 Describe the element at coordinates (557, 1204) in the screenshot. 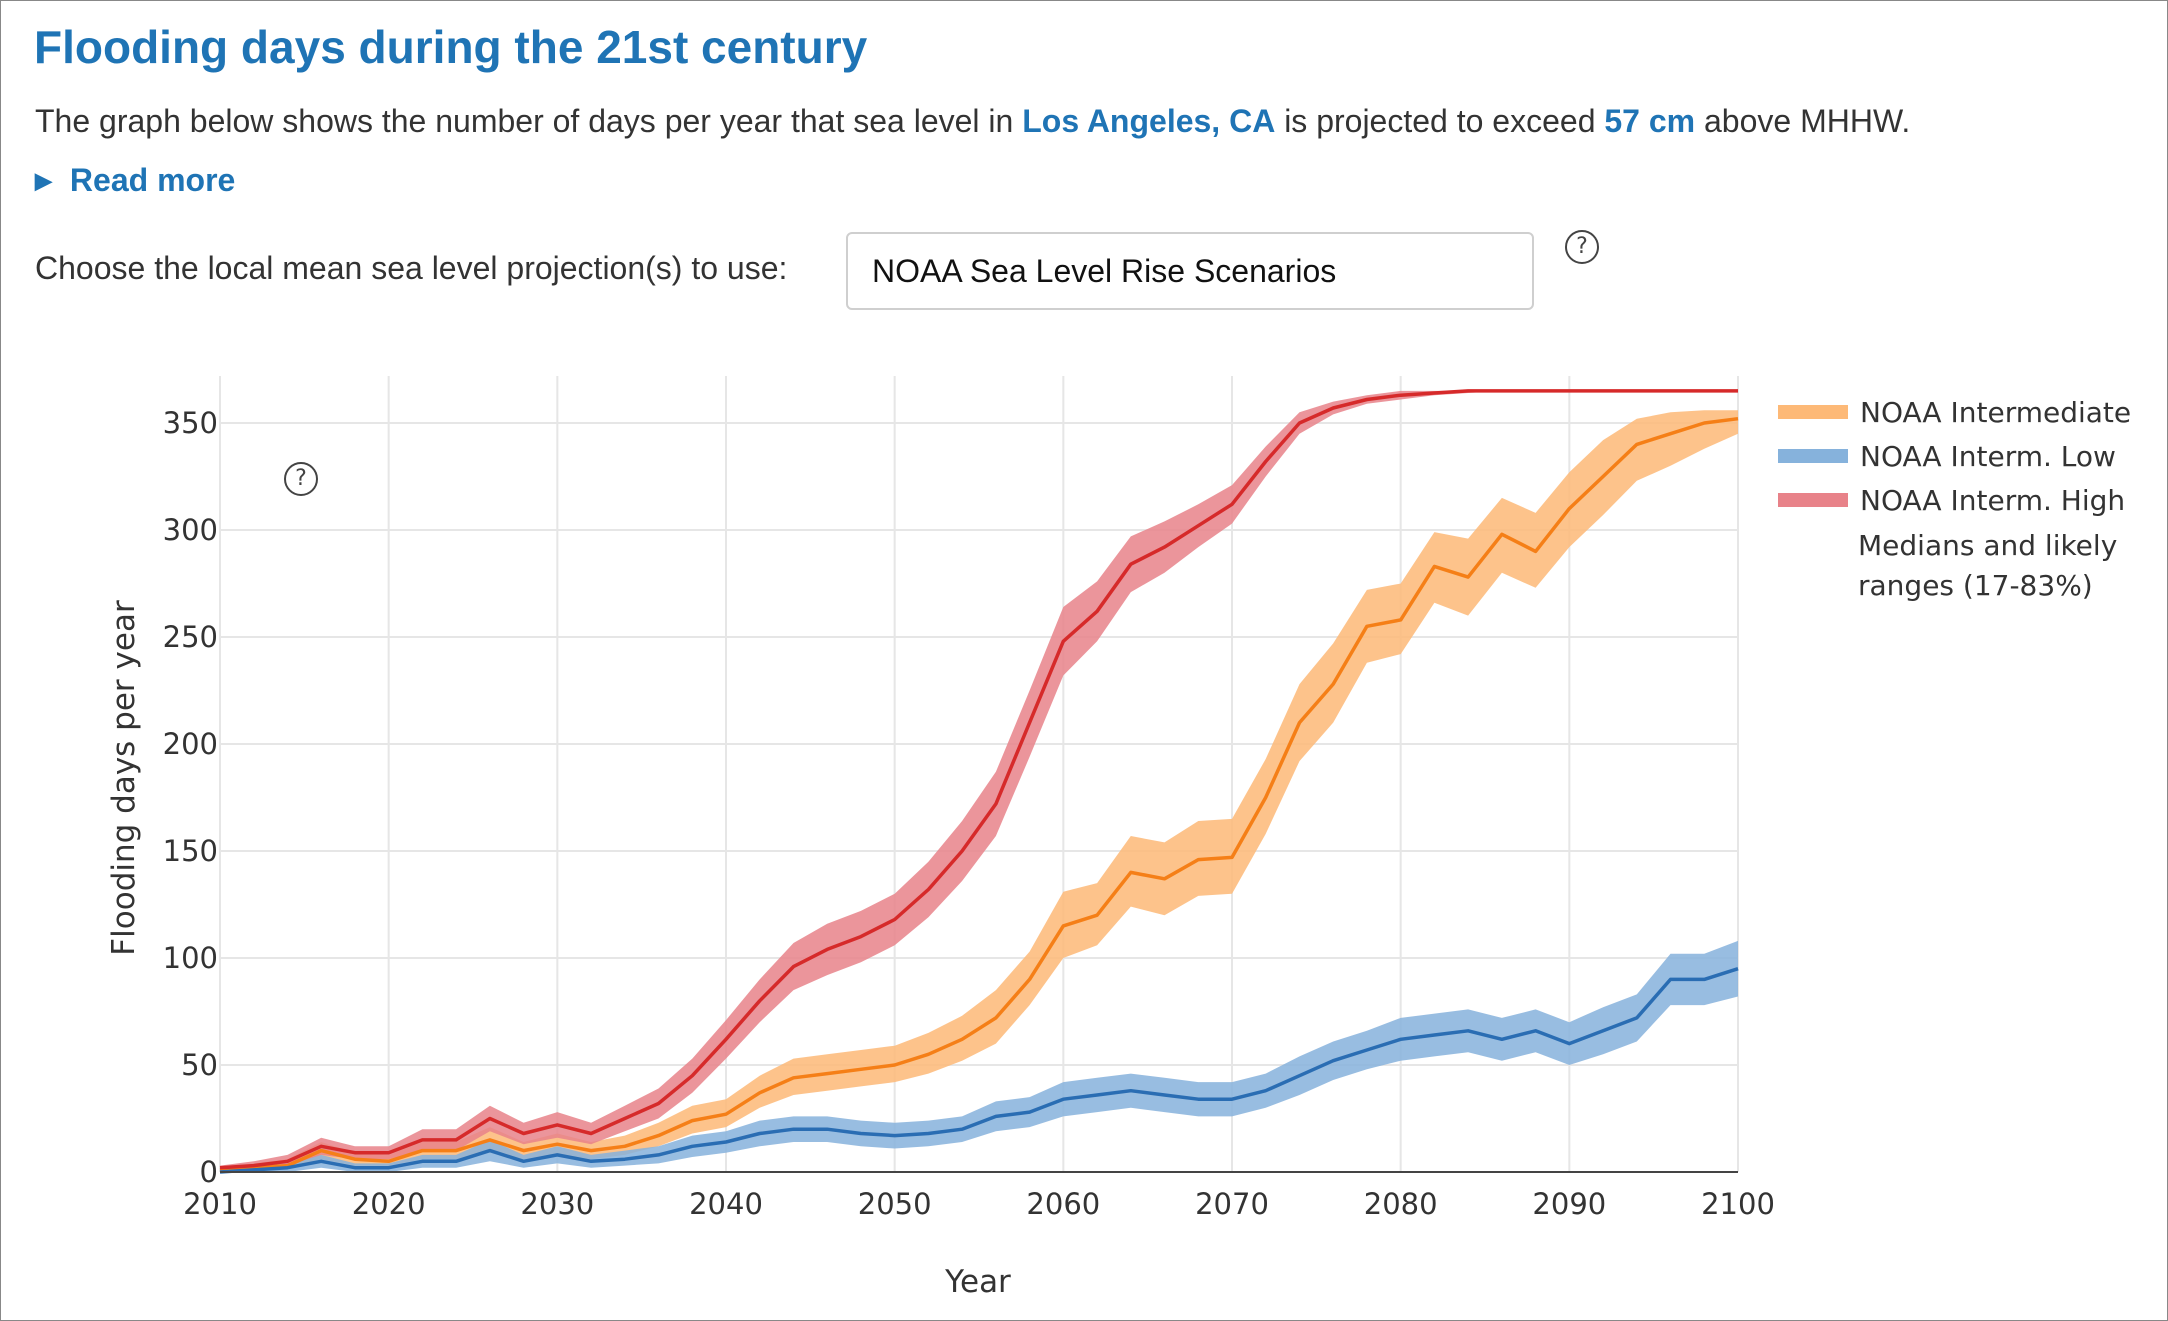

I see `x-tick-label: 2030` at that location.